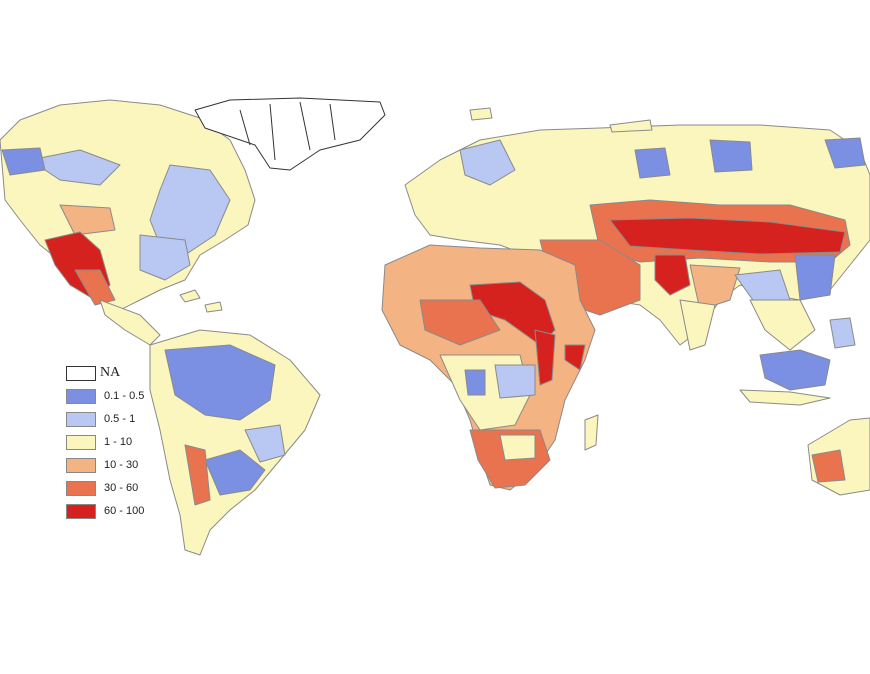  What do you see at coordinates (118, 442) in the screenshot?
I see `legend-label: 1 - 10` at bounding box center [118, 442].